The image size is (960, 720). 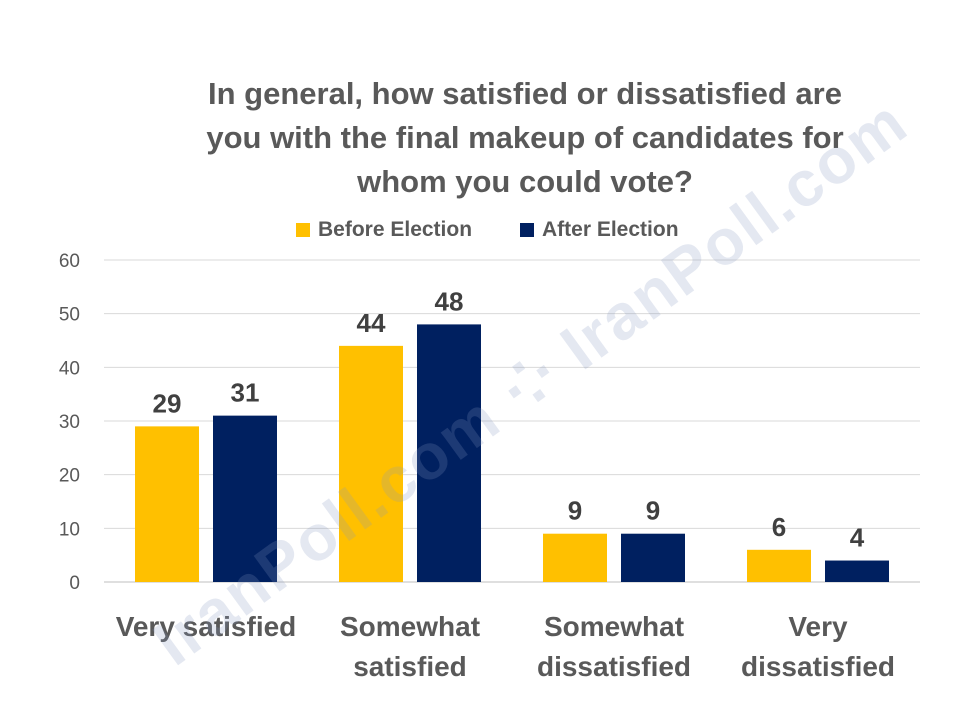 What do you see at coordinates (395, 229) in the screenshot?
I see `legend-label-before: Before Election` at bounding box center [395, 229].